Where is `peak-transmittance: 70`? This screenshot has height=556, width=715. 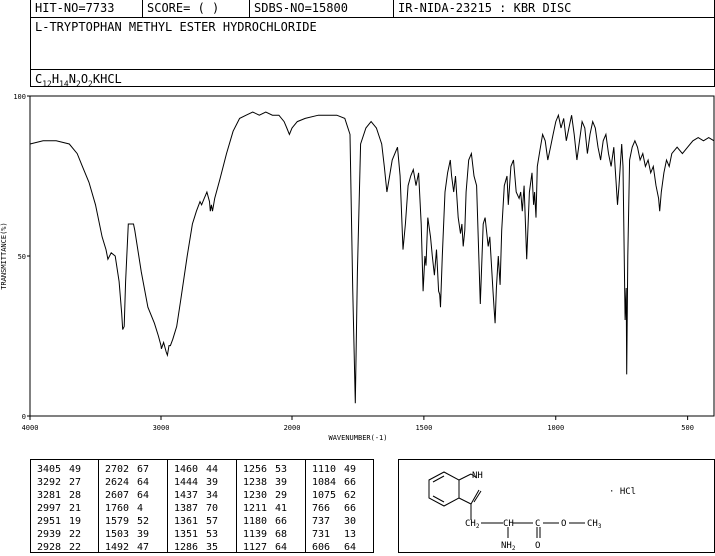
peak-transmittance: 70 is located at coordinates (212, 508).